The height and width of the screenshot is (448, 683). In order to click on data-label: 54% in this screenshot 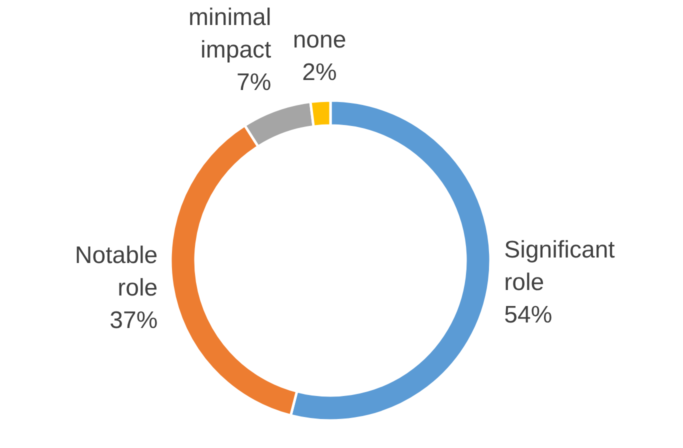, I will do `click(528, 314)`.